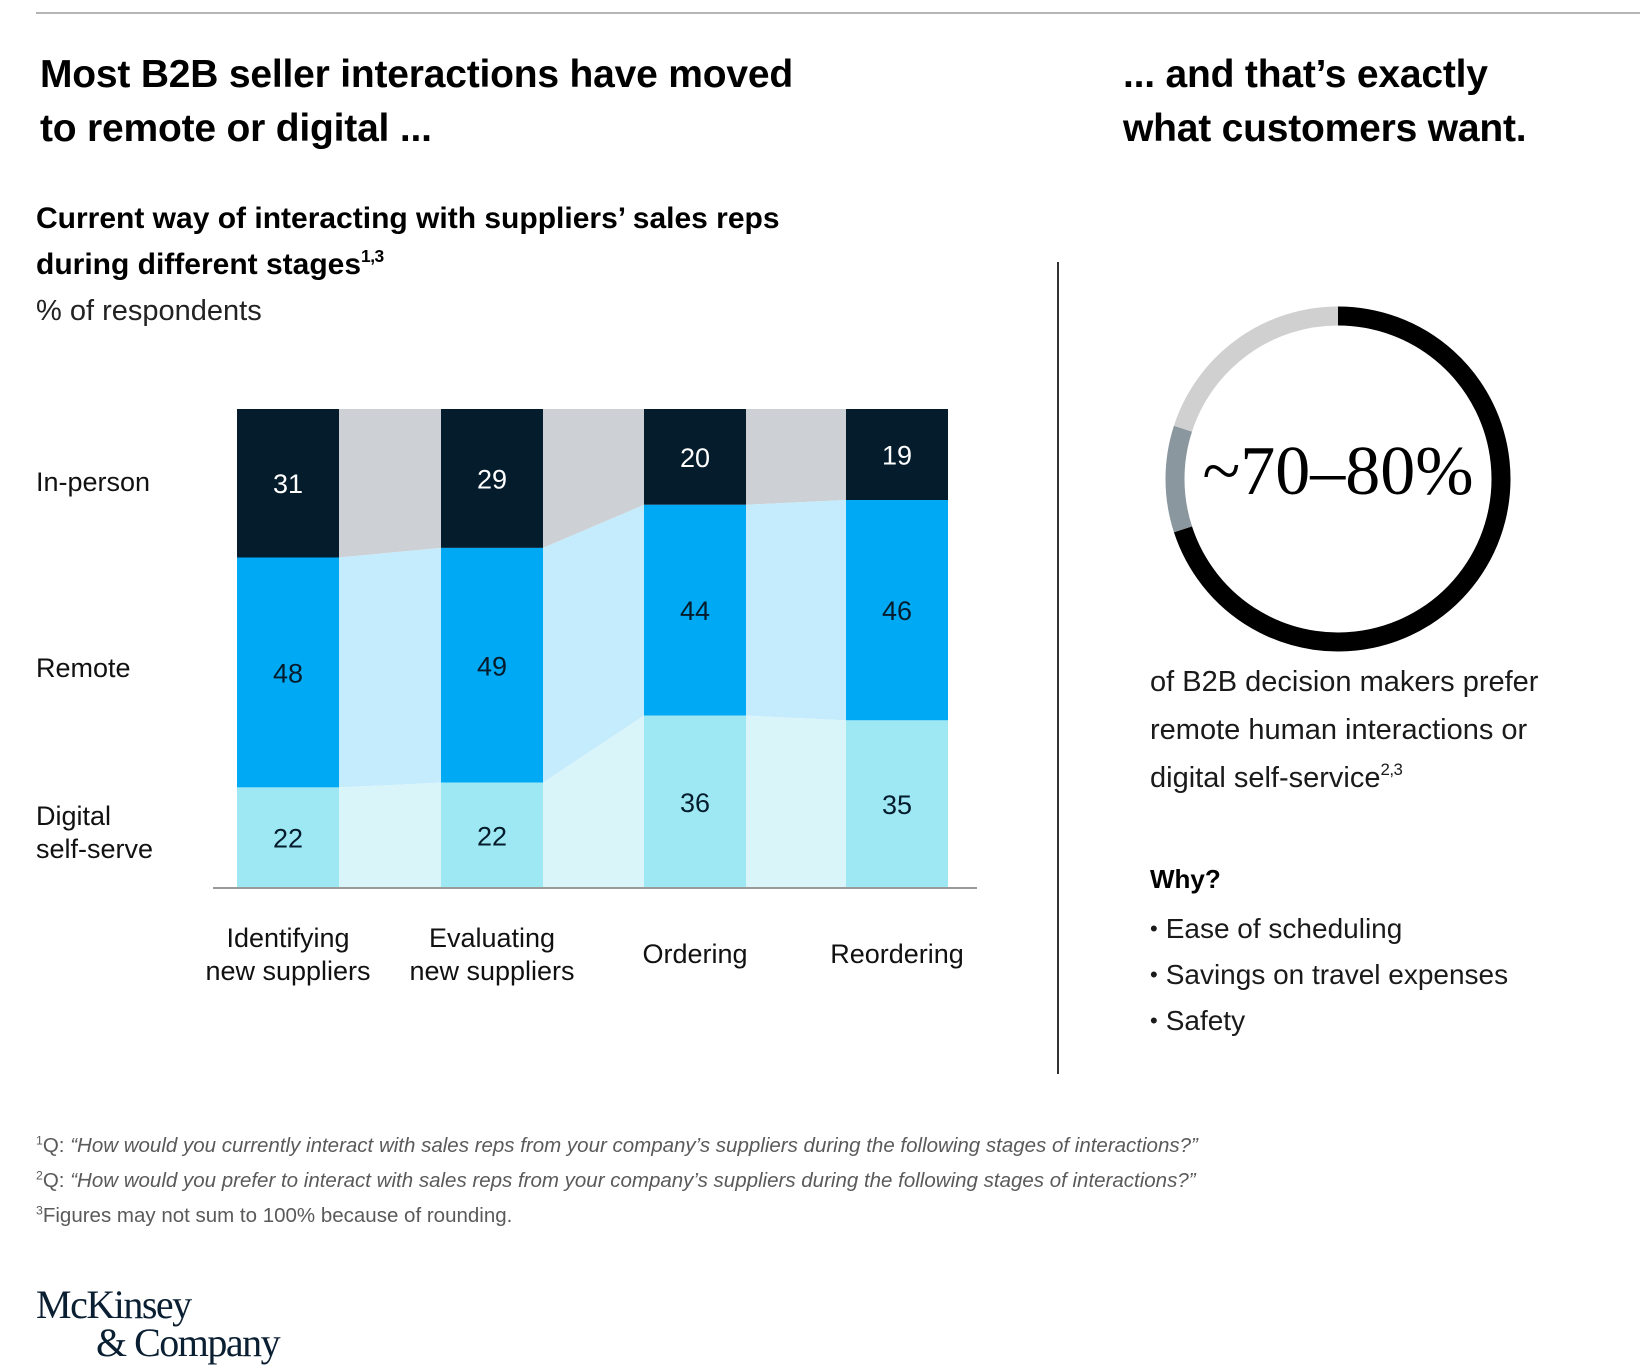 The height and width of the screenshot is (1370, 1640). I want to click on subtitle-footnote-ref: 1,3, so click(372, 255).